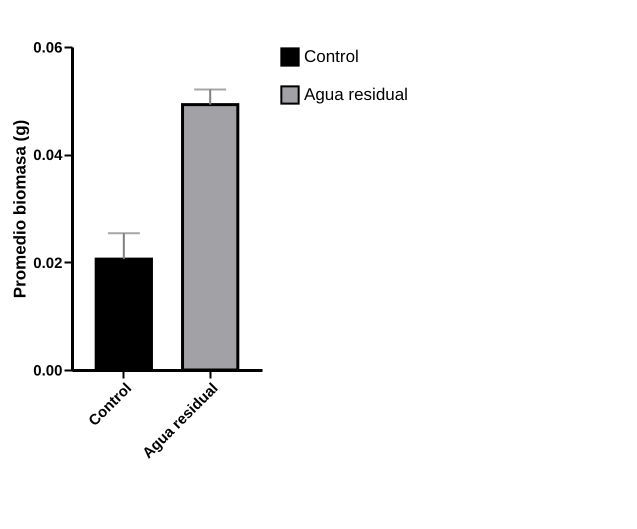 This screenshot has width=637, height=529. I want to click on legend-label: Control, so click(331, 56).